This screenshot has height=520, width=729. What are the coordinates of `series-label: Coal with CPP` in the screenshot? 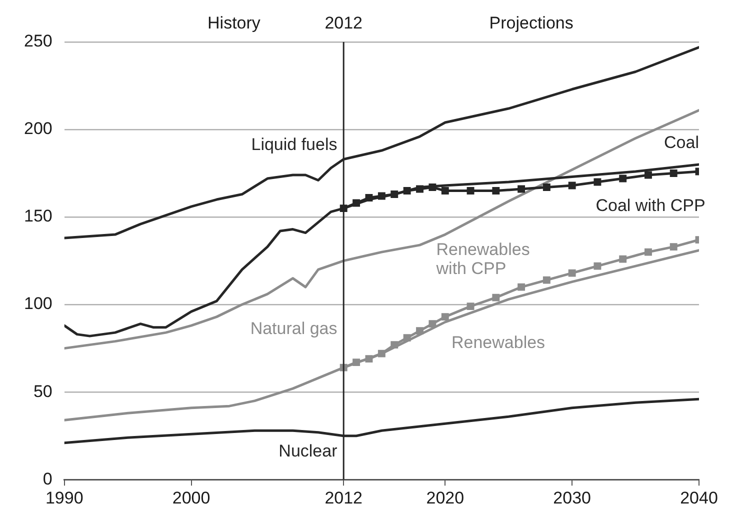 It's located at (651, 206).